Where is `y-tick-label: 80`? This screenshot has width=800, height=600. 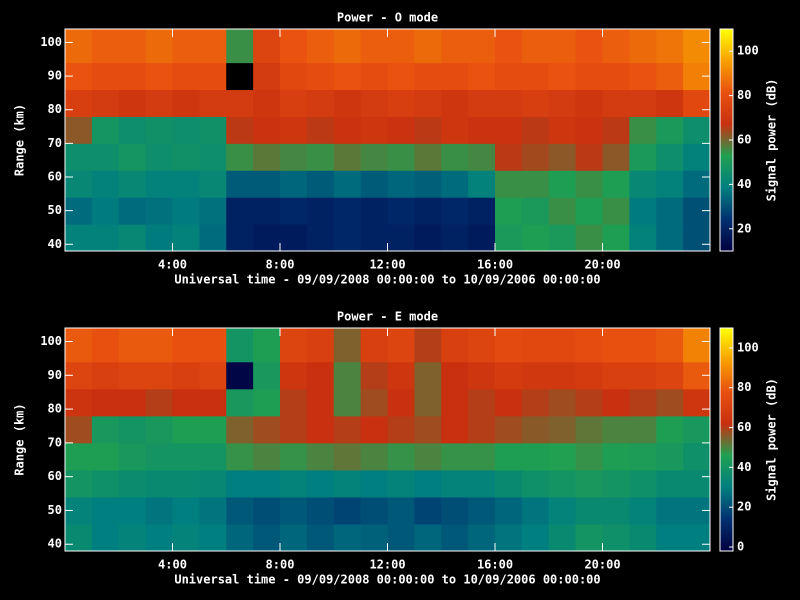 y-tick-label: 80 is located at coordinates (55, 109).